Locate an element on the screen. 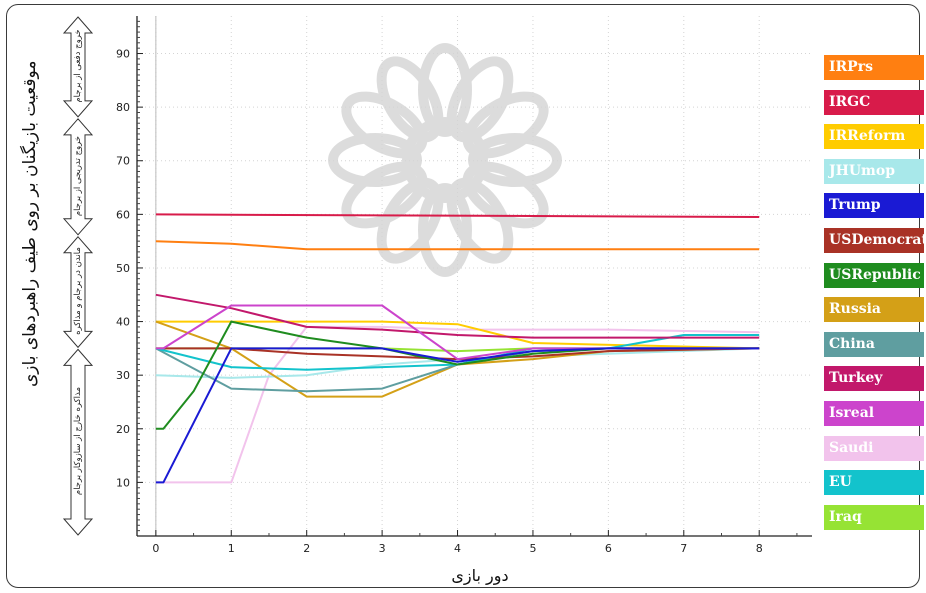 This screenshot has width=926, height=593. x-tick-label: 3 is located at coordinates (382, 548).